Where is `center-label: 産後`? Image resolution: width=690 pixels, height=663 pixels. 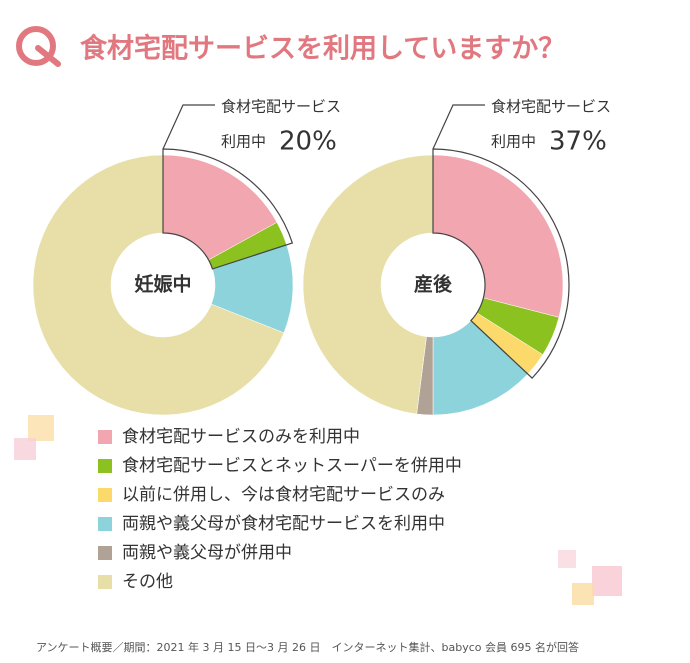
center-label: 産後 is located at coordinates (433, 284).